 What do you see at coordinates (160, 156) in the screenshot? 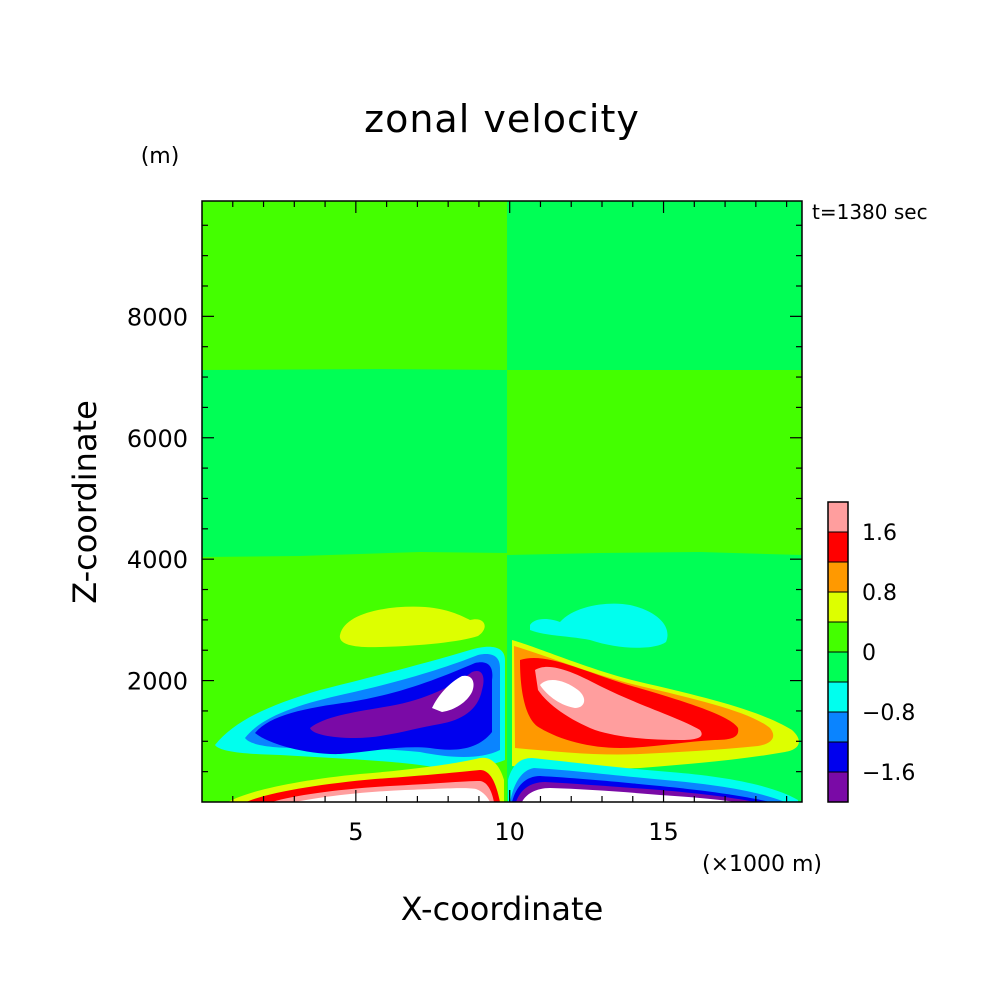
I see `y-unit-label: (m)` at bounding box center [160, 156].